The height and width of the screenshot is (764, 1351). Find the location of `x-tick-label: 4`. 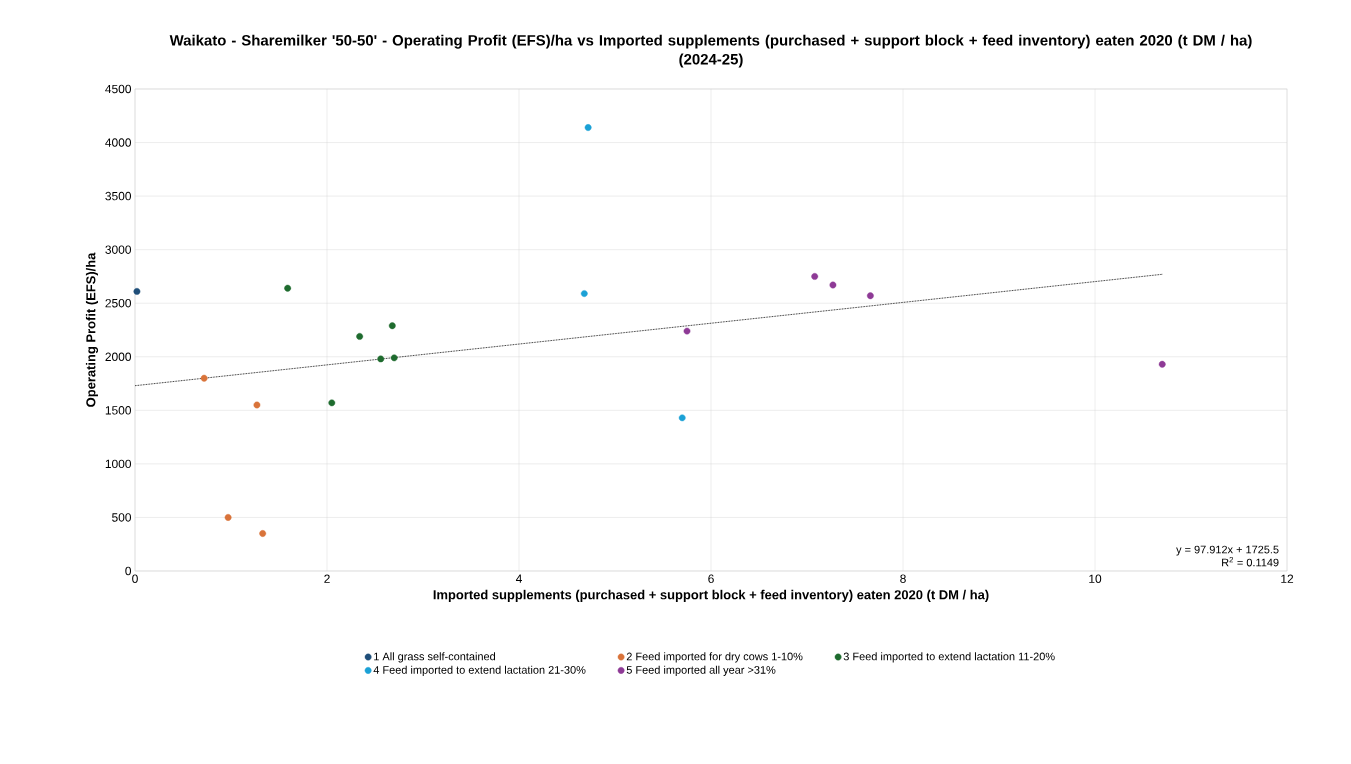

x-tick-label: 4 is located at coordinates (518, 578).